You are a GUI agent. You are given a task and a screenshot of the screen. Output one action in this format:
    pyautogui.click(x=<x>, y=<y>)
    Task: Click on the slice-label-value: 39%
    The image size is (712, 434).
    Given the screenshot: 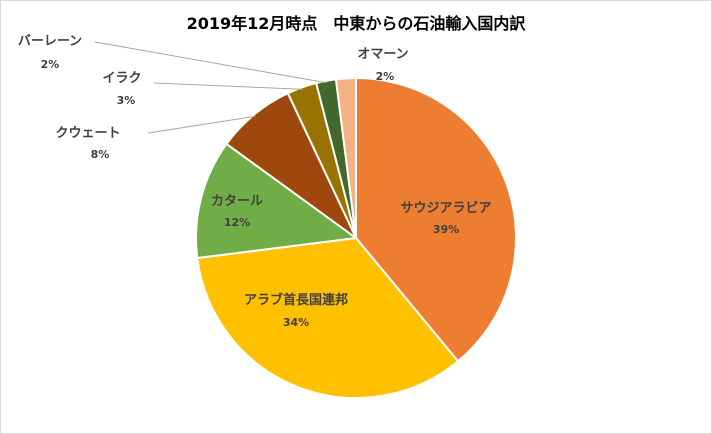 What is the action you would take?
    pyautogui.click(x=446, y=229)
    